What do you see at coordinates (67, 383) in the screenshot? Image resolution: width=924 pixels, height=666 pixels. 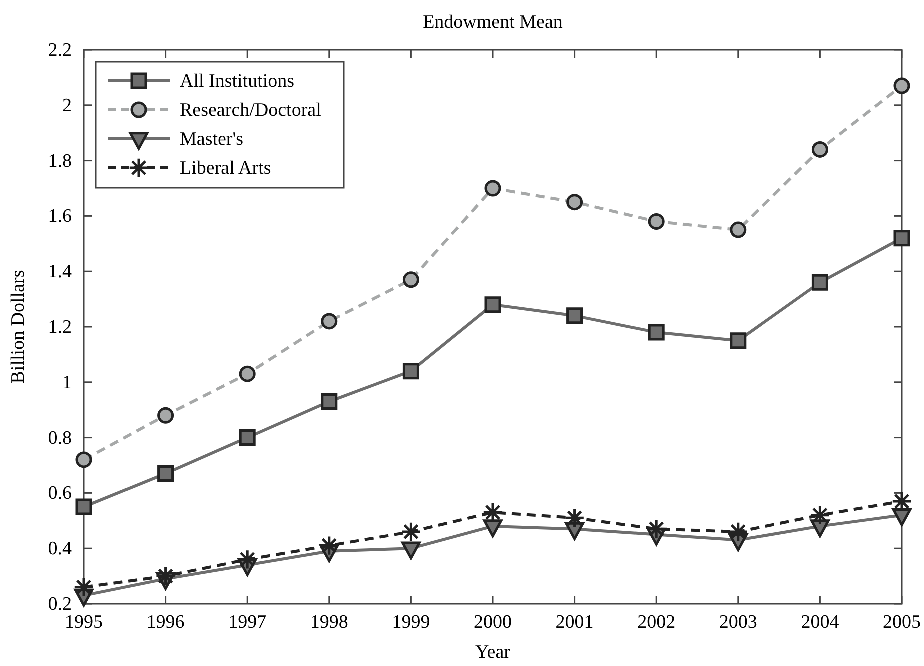 I see `y-tick-label: 1` at bounding box center [67, 383].